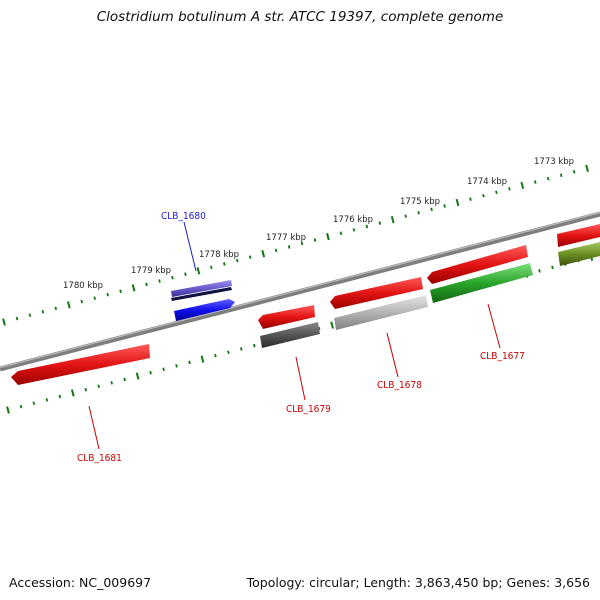  What do you see at coordinates (376, 293) in the screenshot?
I see `gene-feature-clb-1678-red` at bounding box center [376, 293].